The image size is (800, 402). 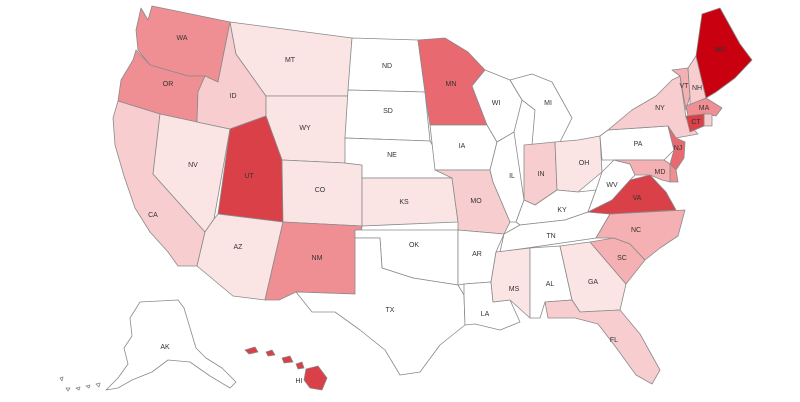 I want to click on state-ak-islands, so click(x=80, y=384).